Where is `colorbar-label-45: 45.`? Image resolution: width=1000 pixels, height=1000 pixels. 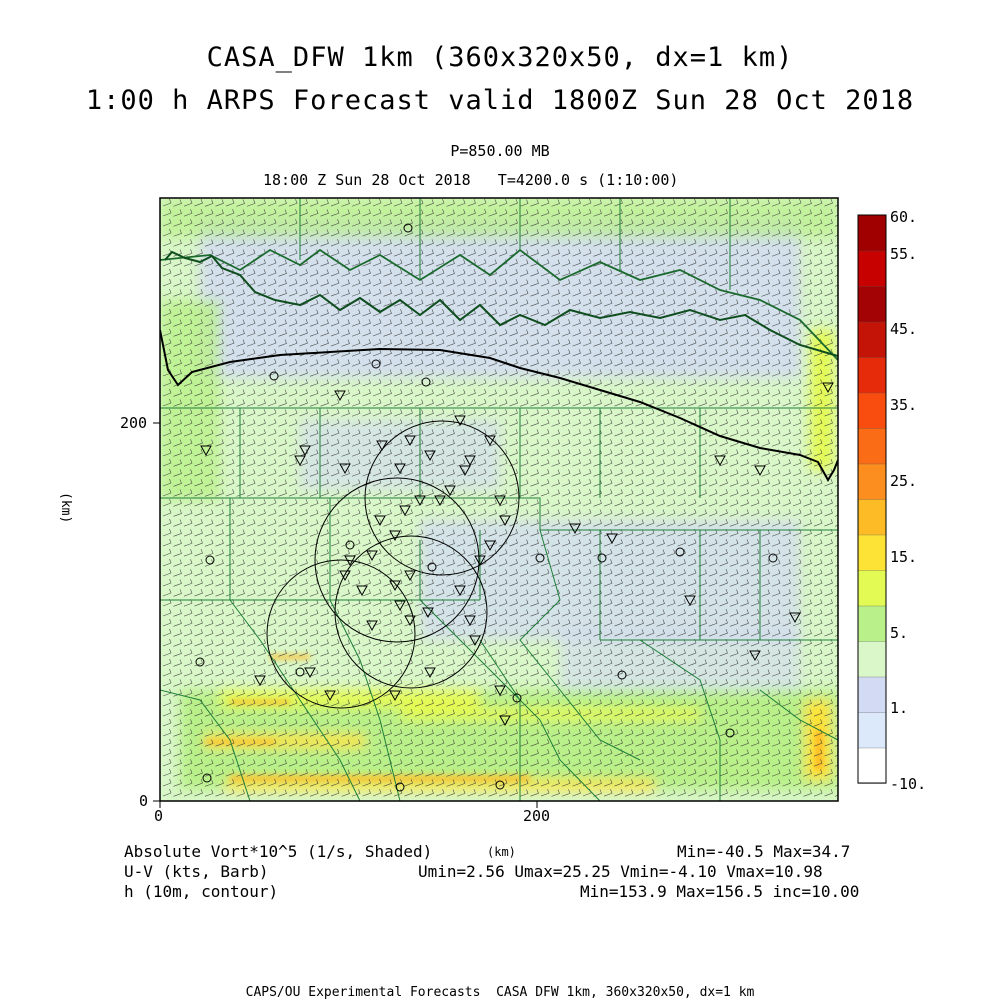
colorbar-label-45: 45. is located at coordinates (904, 329).